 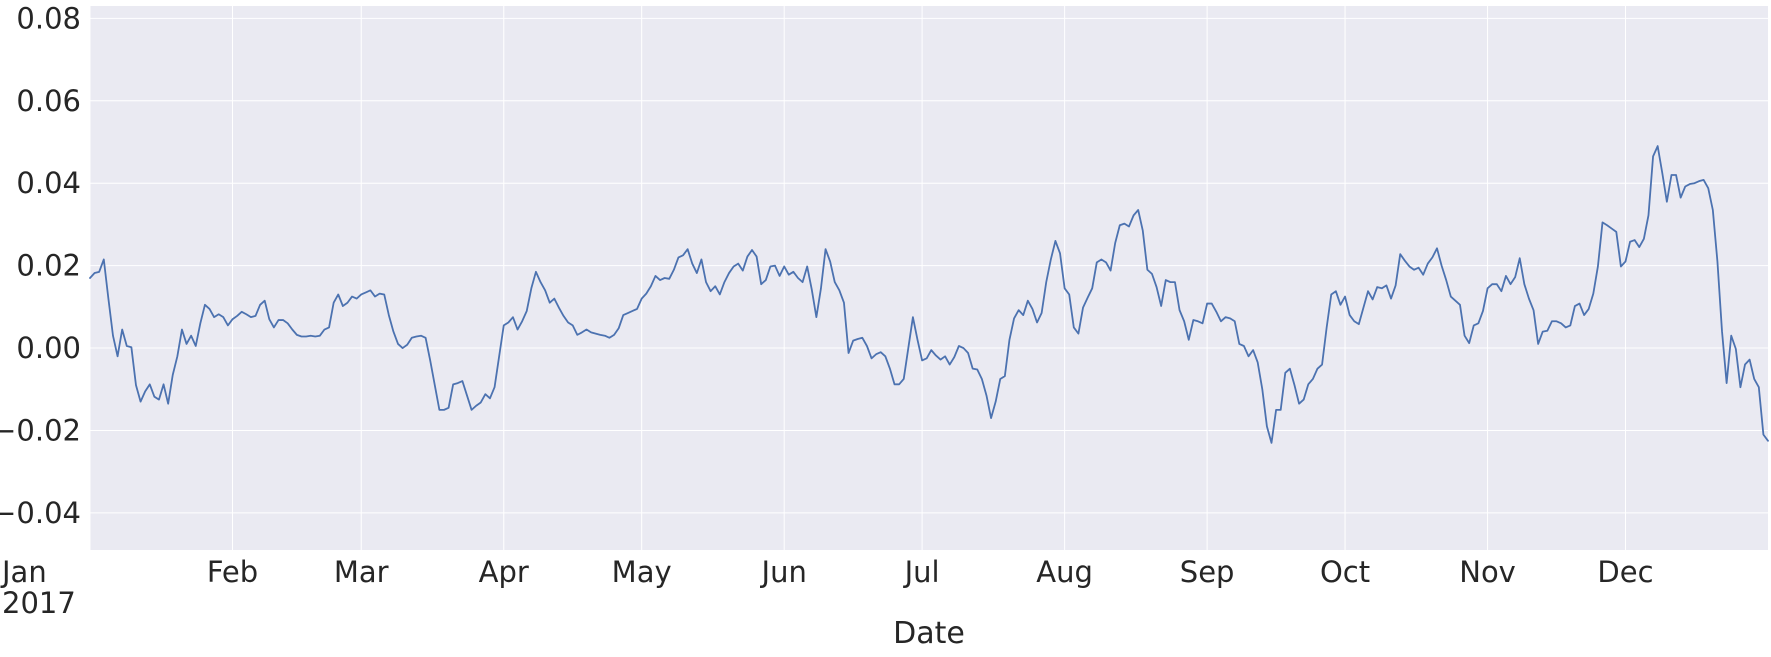 What do you see at coordinates (921, 572) in the screenshot?
I see `x-tick-label: Jul` at bounding box center [921, 572].